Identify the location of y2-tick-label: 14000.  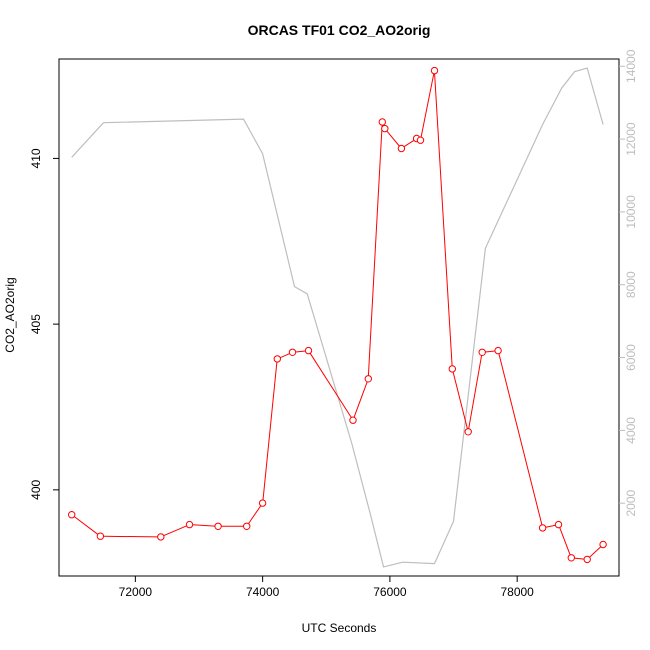
(631, 66).